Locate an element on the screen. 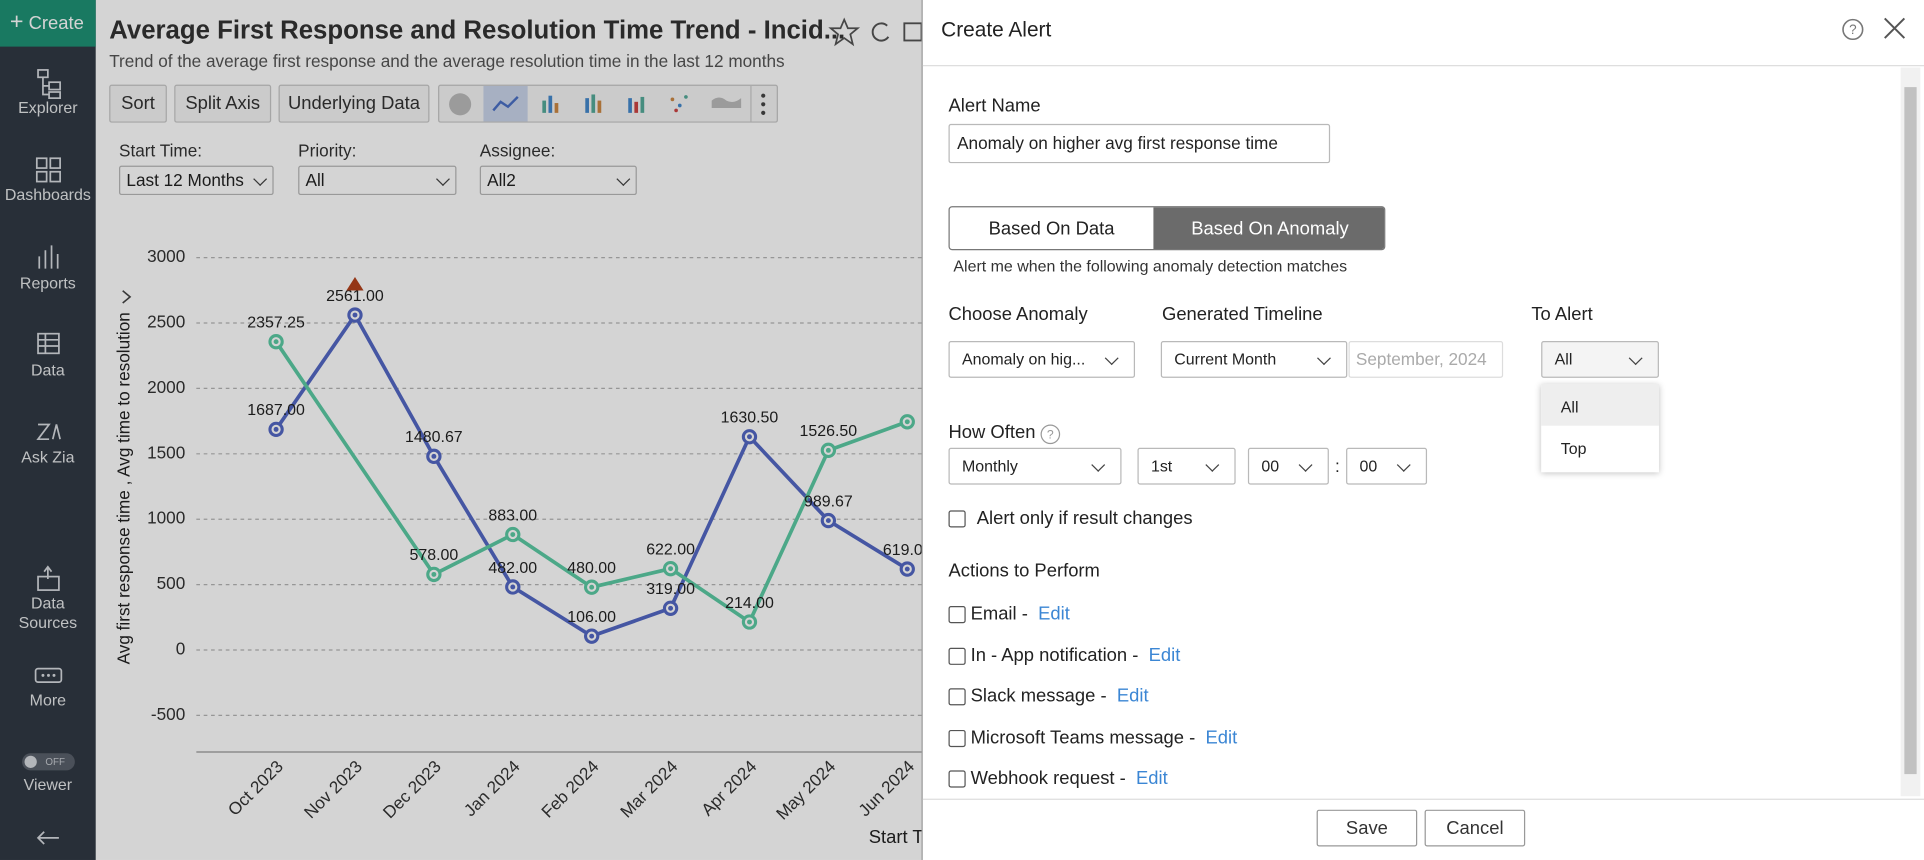 Image resolution: width=1924 pixels, height=860 pixels. create-label: + Create is located at coordinates (47, 23).